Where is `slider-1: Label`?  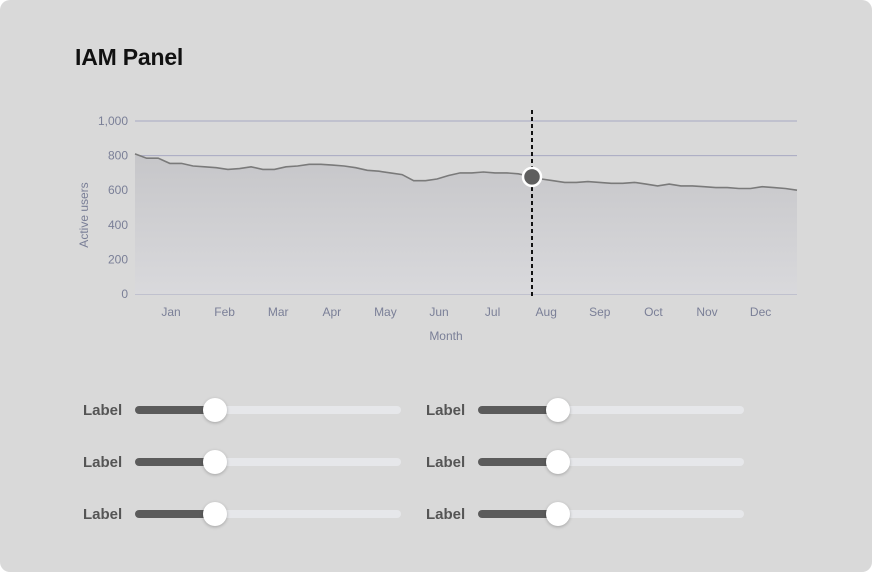 slider-1: Label is located at coordinates (248, 411).